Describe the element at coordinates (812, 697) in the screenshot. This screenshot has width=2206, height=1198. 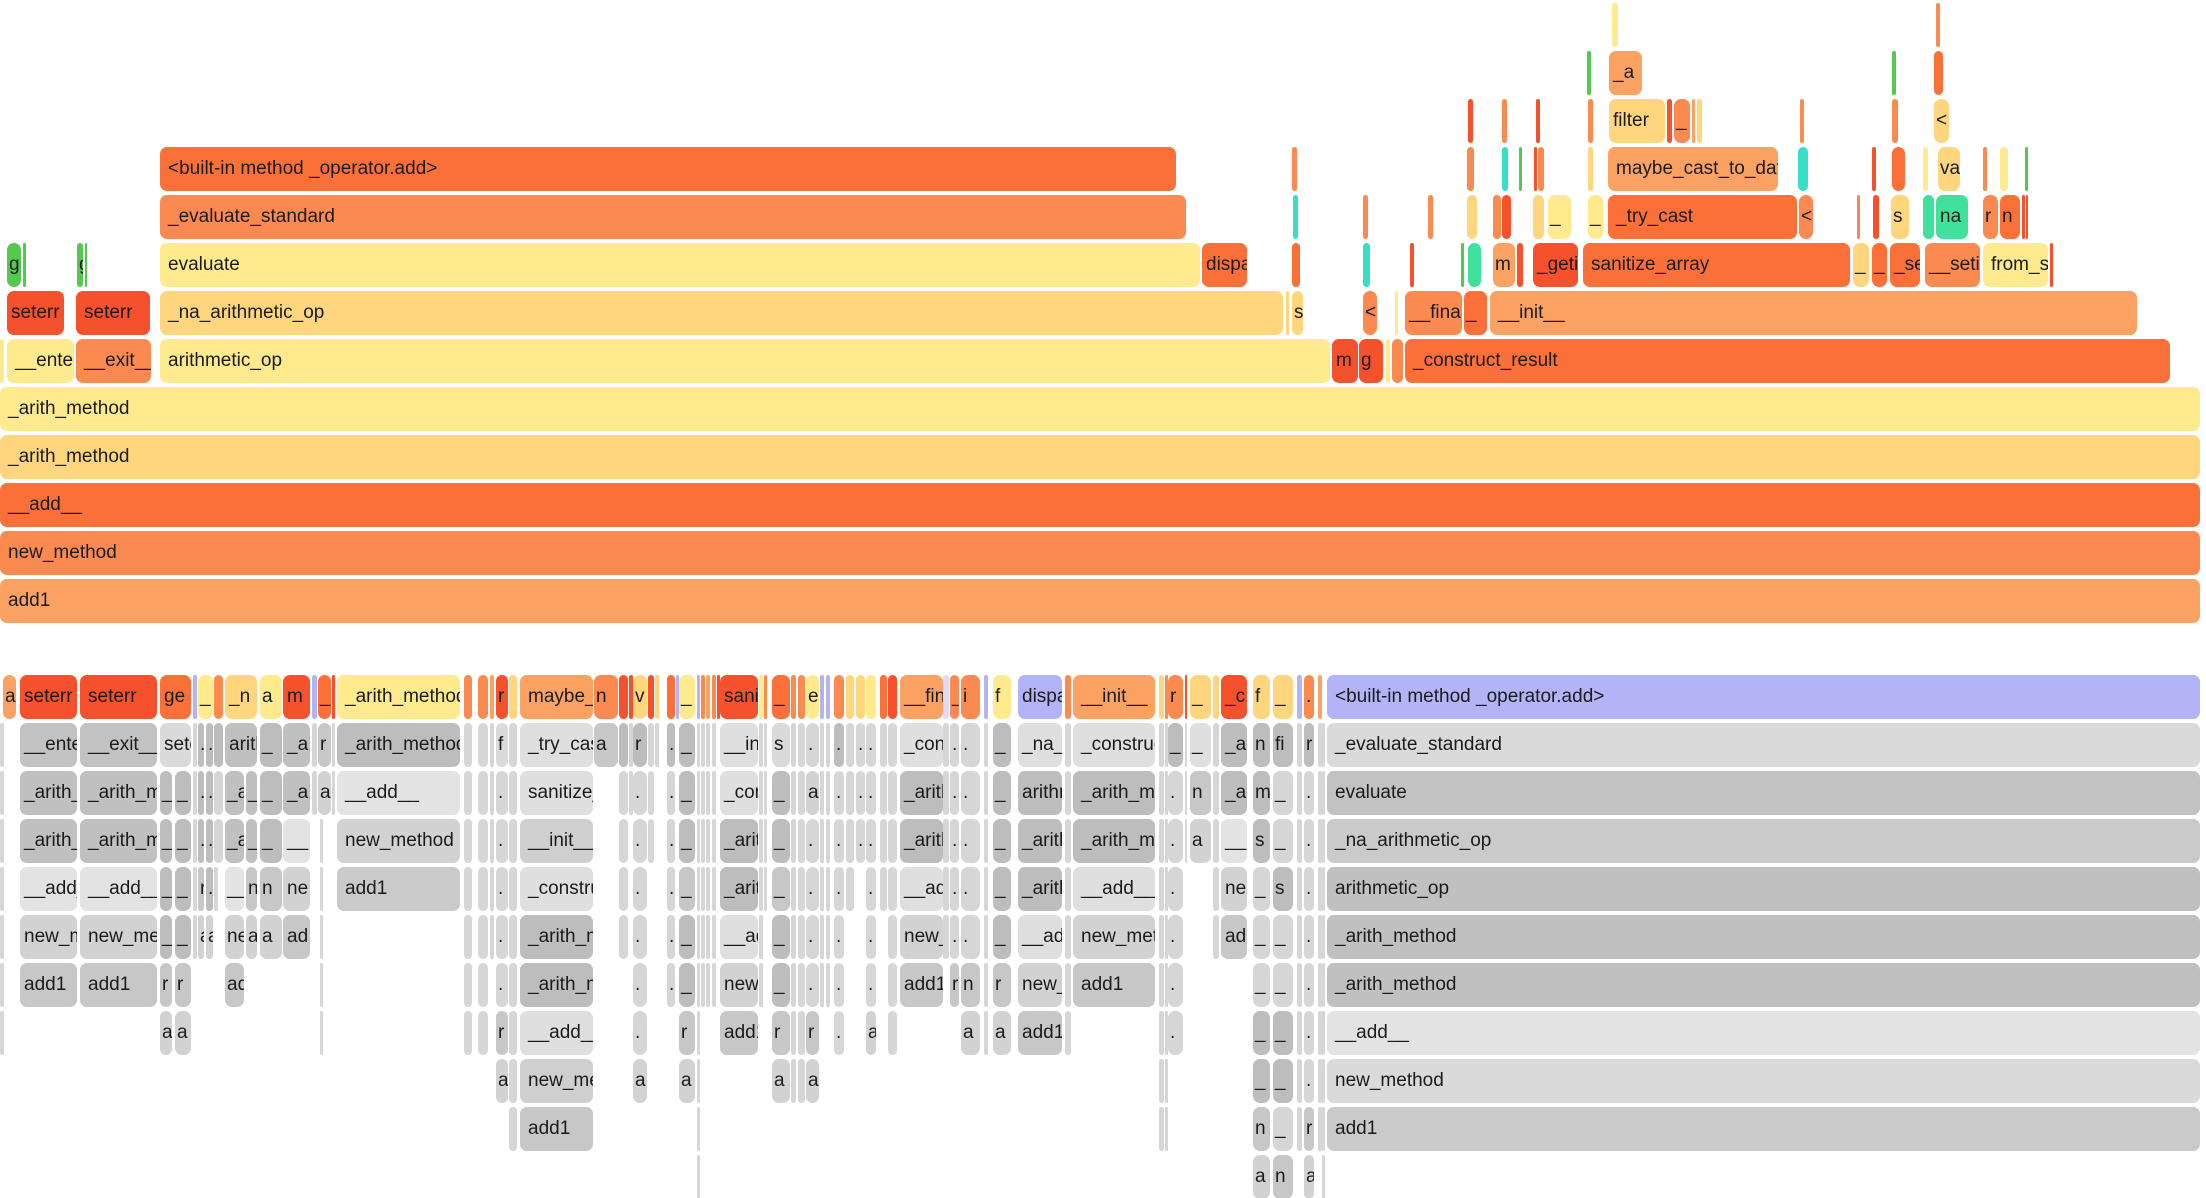
I see `flame-bar-e: e` at that location.